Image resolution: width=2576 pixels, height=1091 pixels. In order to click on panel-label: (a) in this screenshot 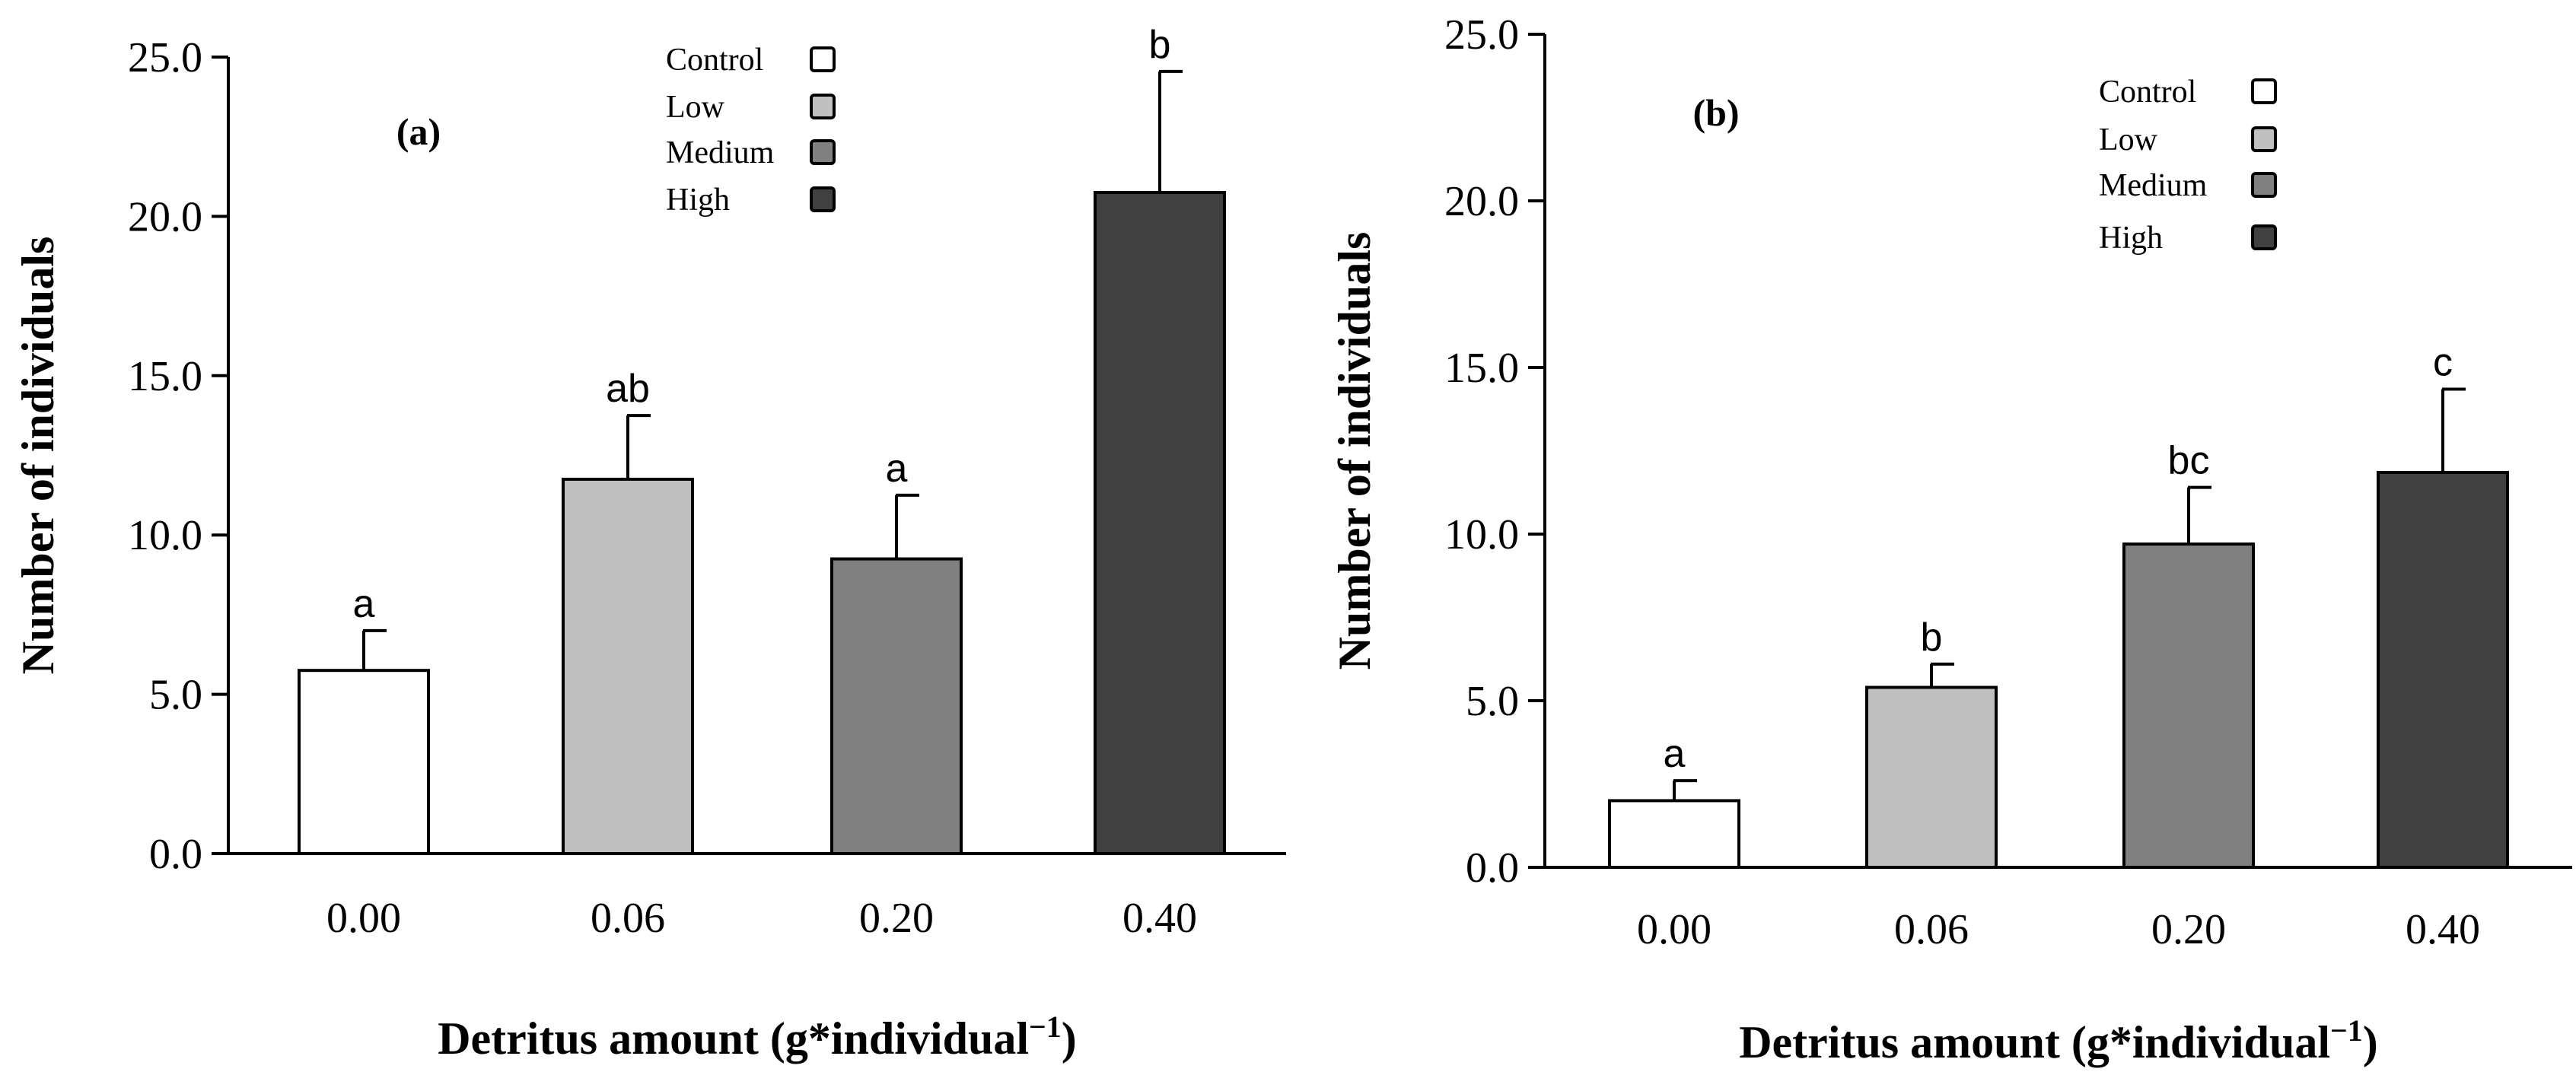, I will do `click(418, 131)`.